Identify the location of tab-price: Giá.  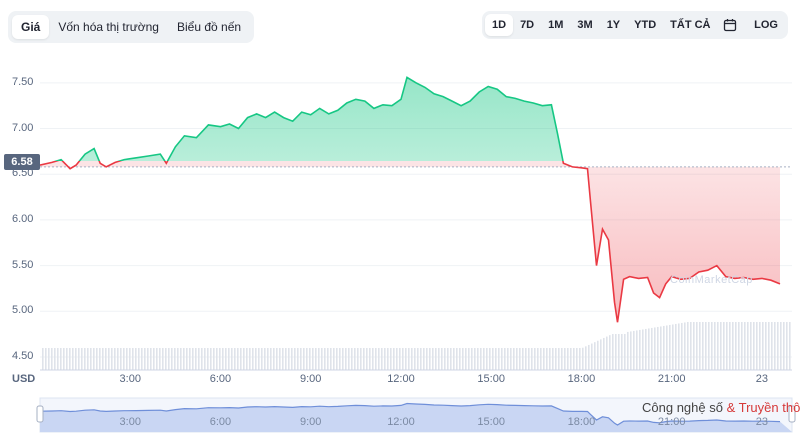
(31, 27).